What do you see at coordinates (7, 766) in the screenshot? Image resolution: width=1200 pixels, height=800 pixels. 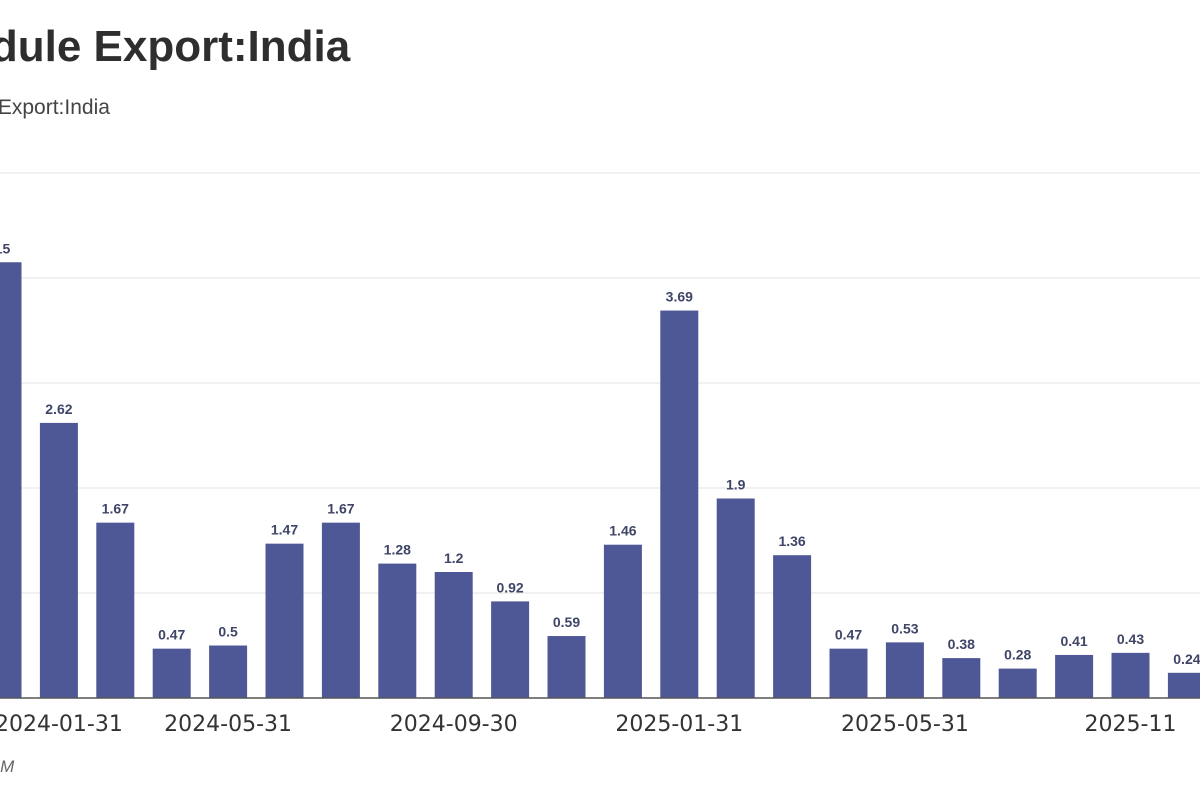 I see `source-note: MM` at bounding box center [7, 766].